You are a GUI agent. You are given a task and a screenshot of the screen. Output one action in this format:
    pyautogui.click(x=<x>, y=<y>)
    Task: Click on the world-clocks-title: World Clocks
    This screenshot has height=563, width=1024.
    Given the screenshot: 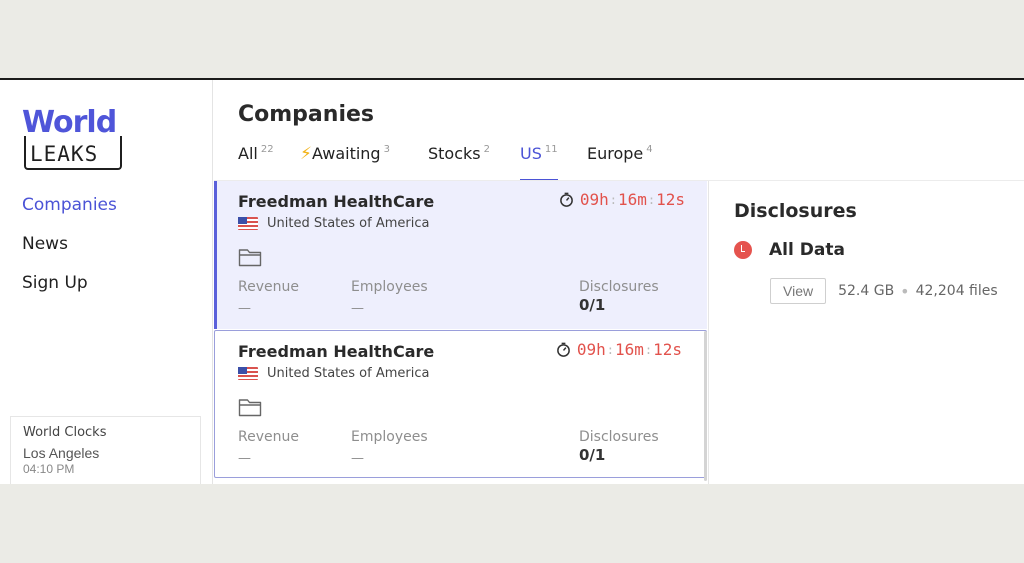 What is the action you would take?
    pyautogui.click(x=65, y=432)
    